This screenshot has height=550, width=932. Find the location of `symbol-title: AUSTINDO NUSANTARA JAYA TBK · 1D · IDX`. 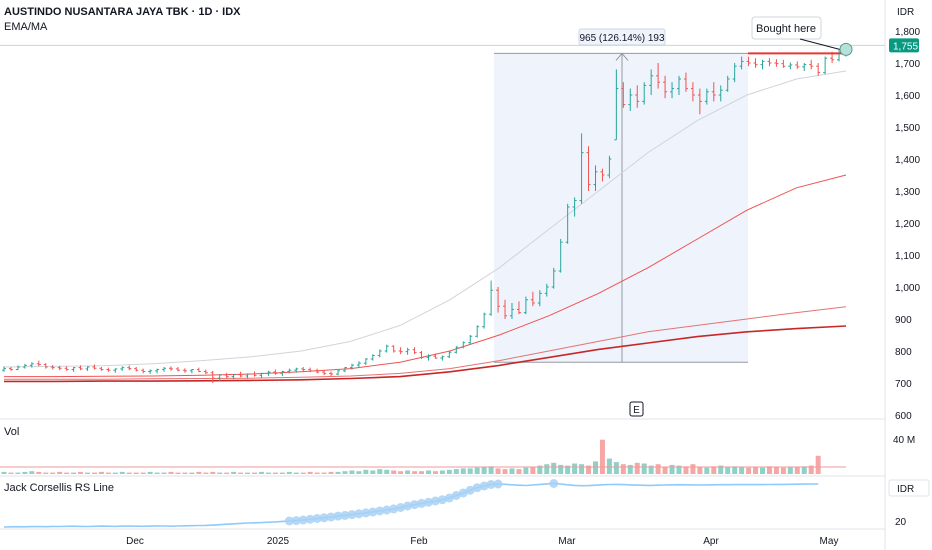

symbol-title: AUSTINDO NUSANTARA JAYA TBK · 1D · IDX is located at coordinates (122, 12).